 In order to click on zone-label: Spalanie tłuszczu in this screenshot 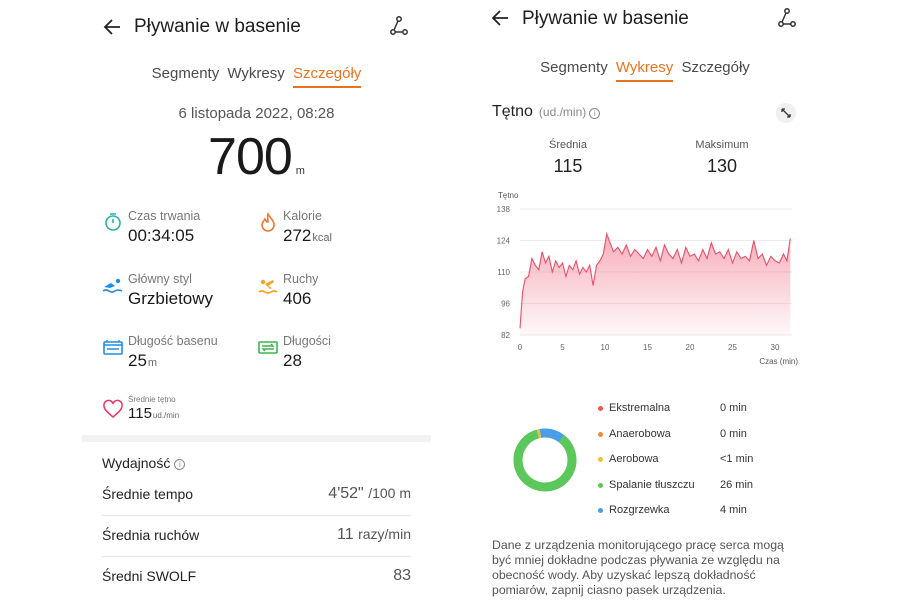, I will do `click(652, 484)`.